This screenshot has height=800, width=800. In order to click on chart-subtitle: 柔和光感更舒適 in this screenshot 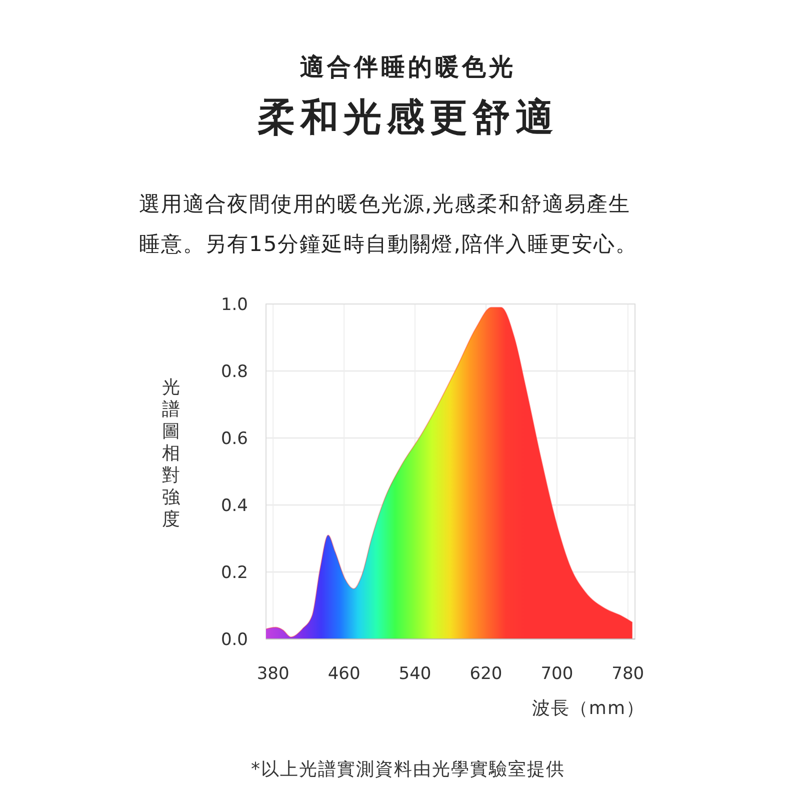, I will do `click(408, 117)`.